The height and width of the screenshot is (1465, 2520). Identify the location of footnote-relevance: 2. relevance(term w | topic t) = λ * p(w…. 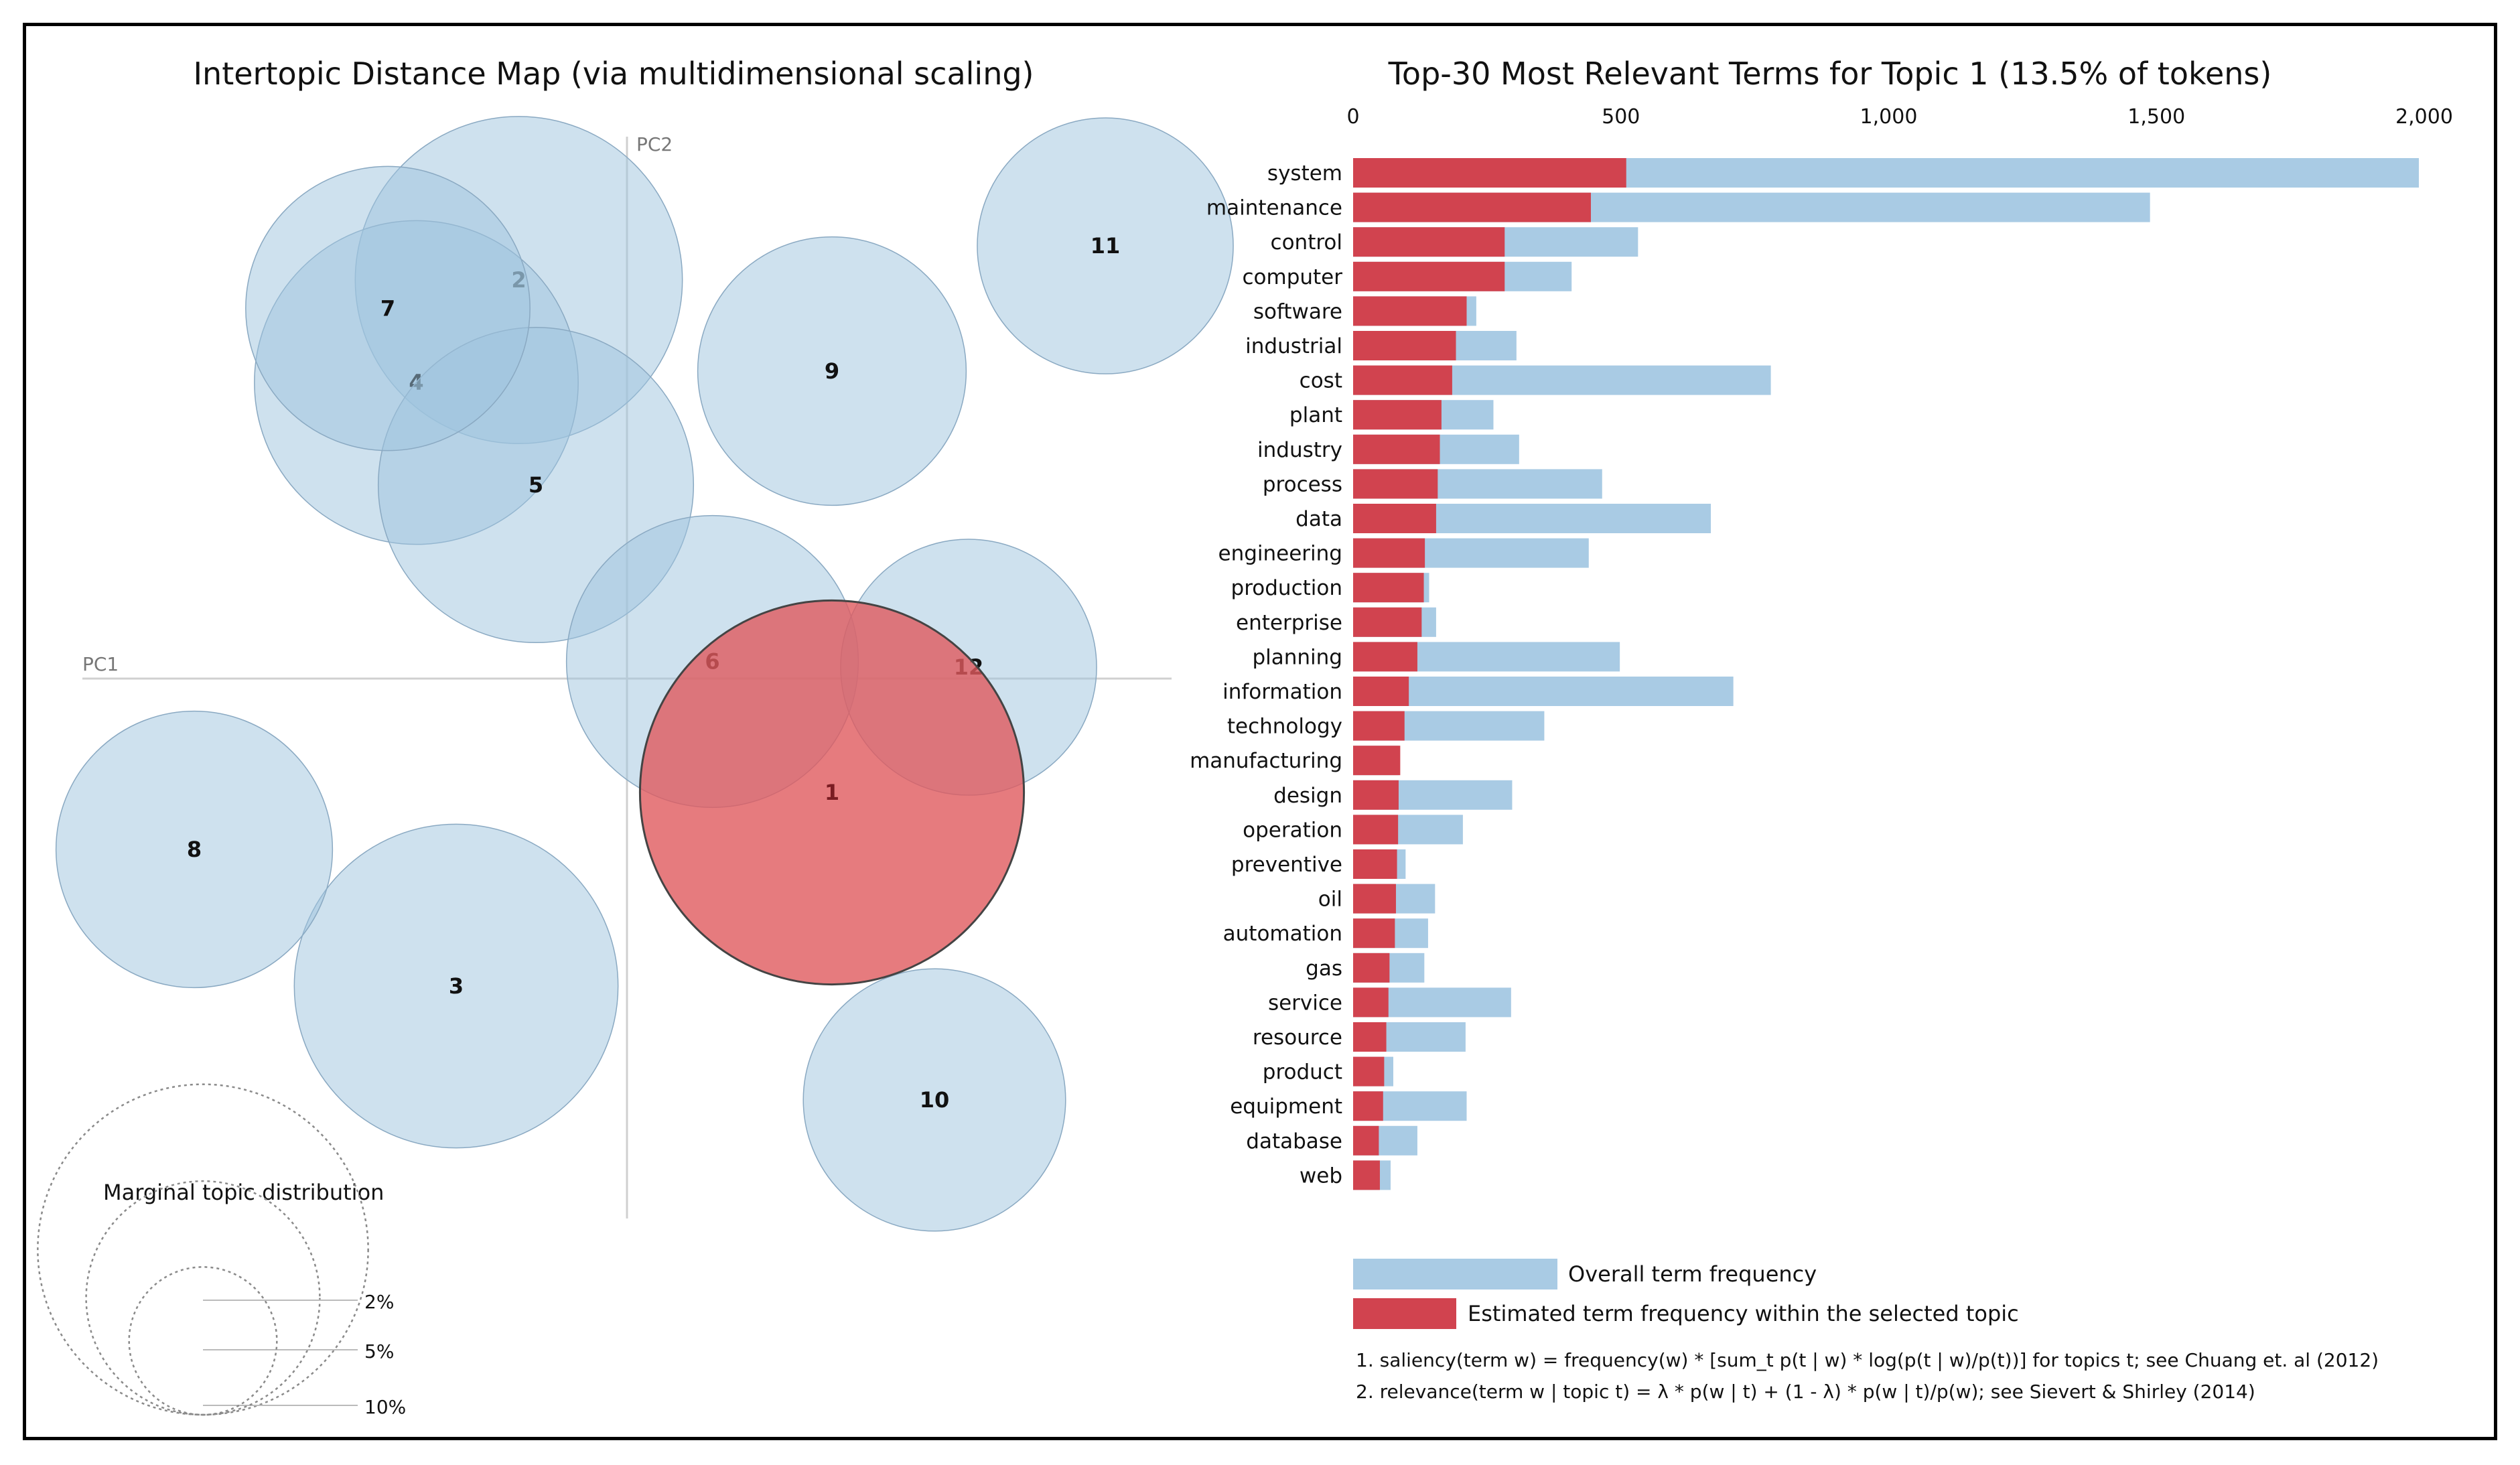
(1805, 1392).